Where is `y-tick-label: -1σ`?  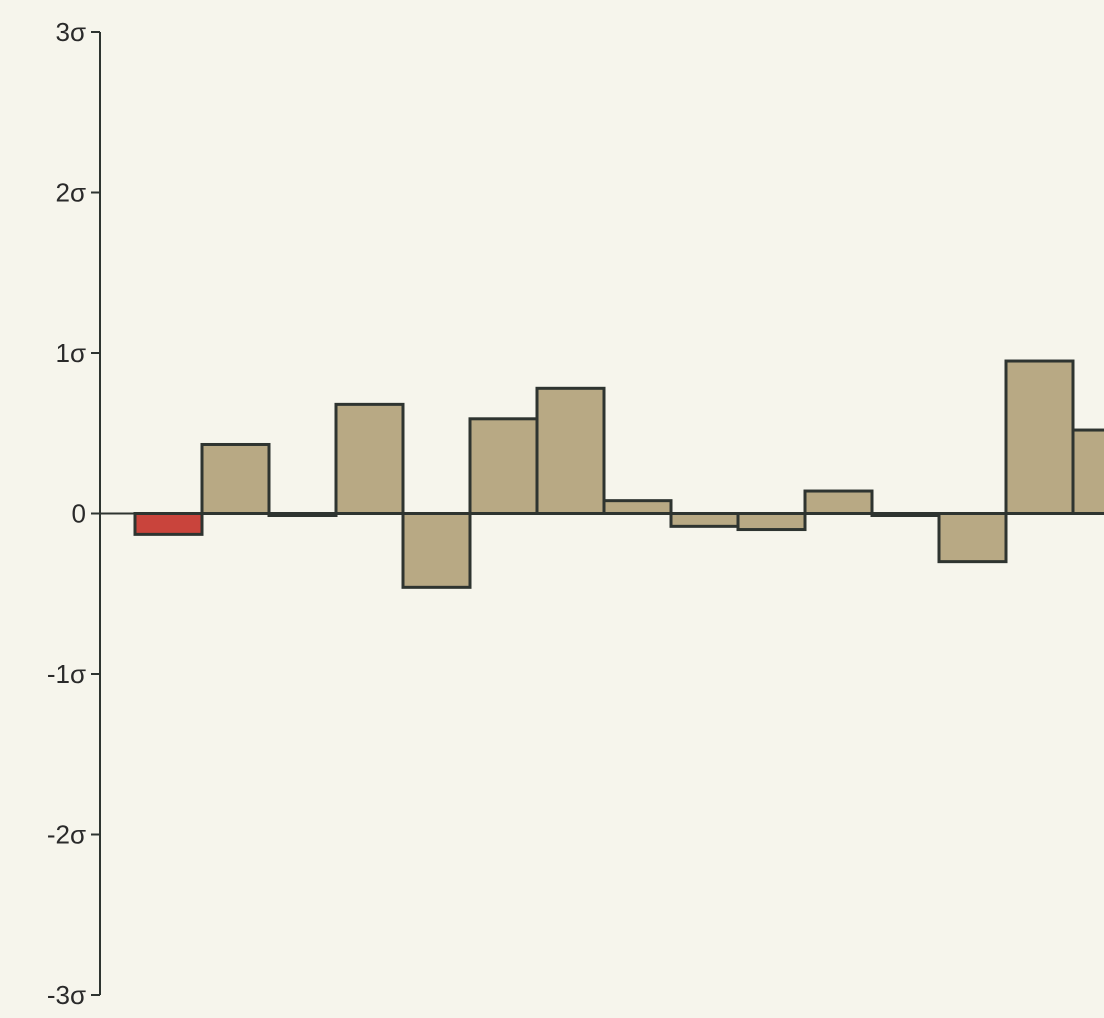
y-tick-label: -1σ is located at coordinates (66, 674).